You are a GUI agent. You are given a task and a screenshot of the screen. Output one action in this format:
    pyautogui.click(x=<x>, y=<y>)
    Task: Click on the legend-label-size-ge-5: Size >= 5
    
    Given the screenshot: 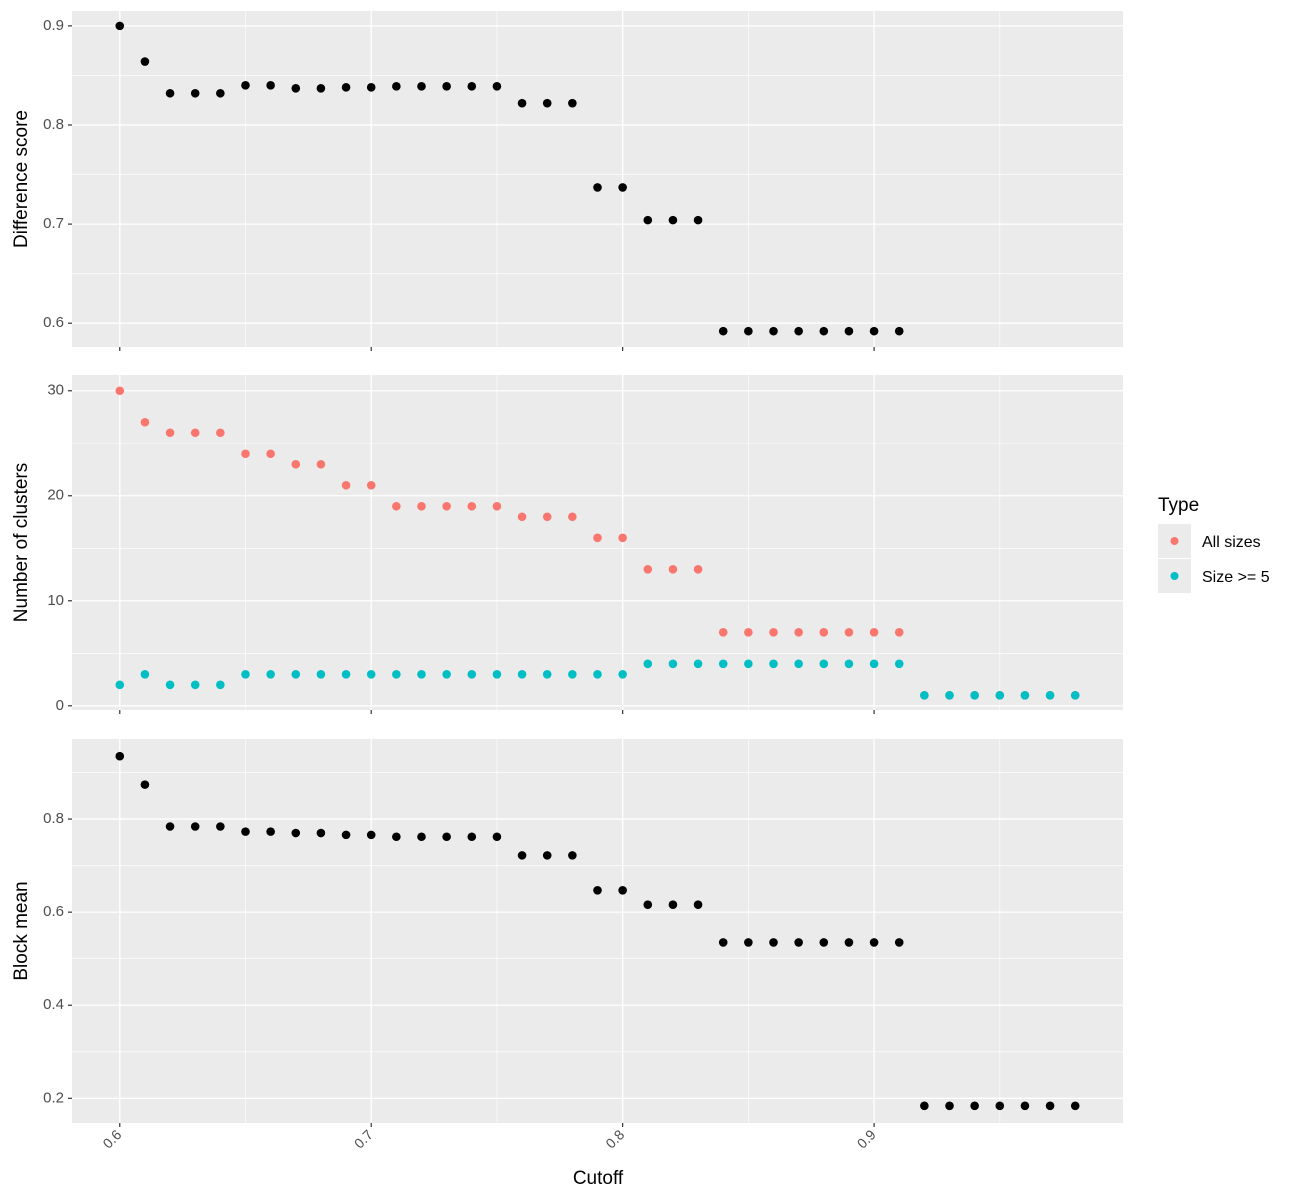 What is the action you would take?
    pyautogui.click(x=1236, y=577)
    